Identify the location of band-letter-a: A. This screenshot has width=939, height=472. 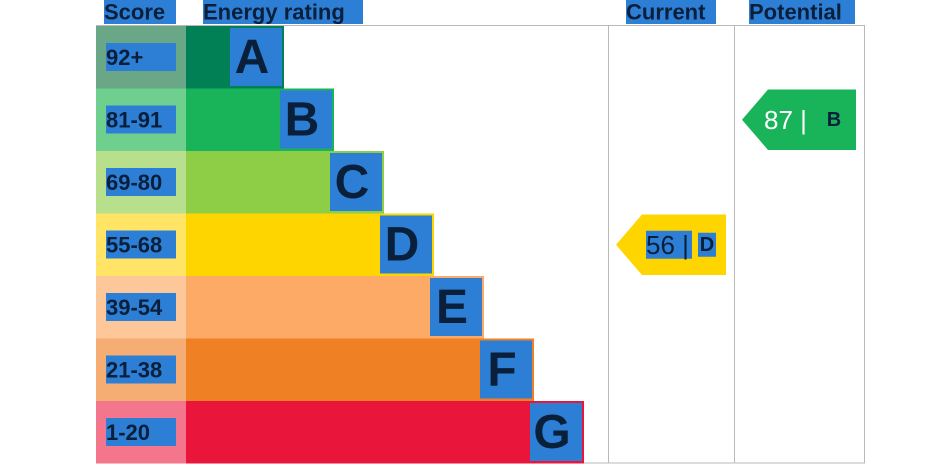
(252, 57).